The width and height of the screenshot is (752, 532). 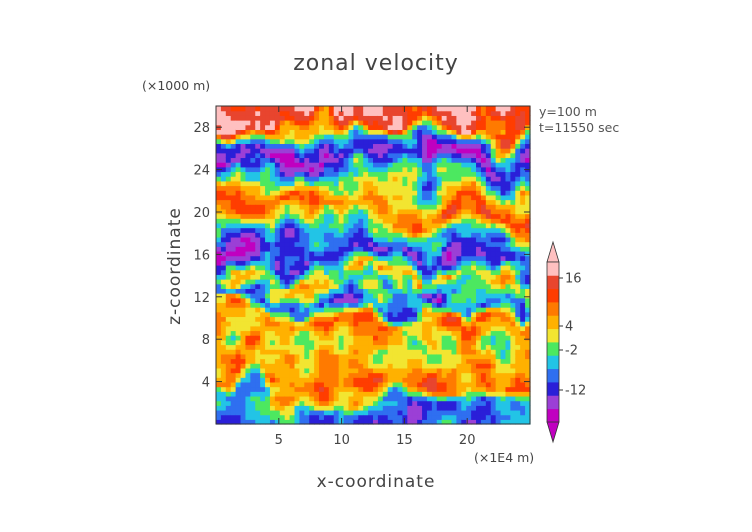 What do you see at coordinates (201, 255) in the screenshot?
I see `y-tick-label: 16` at bounding box center [201, 255].